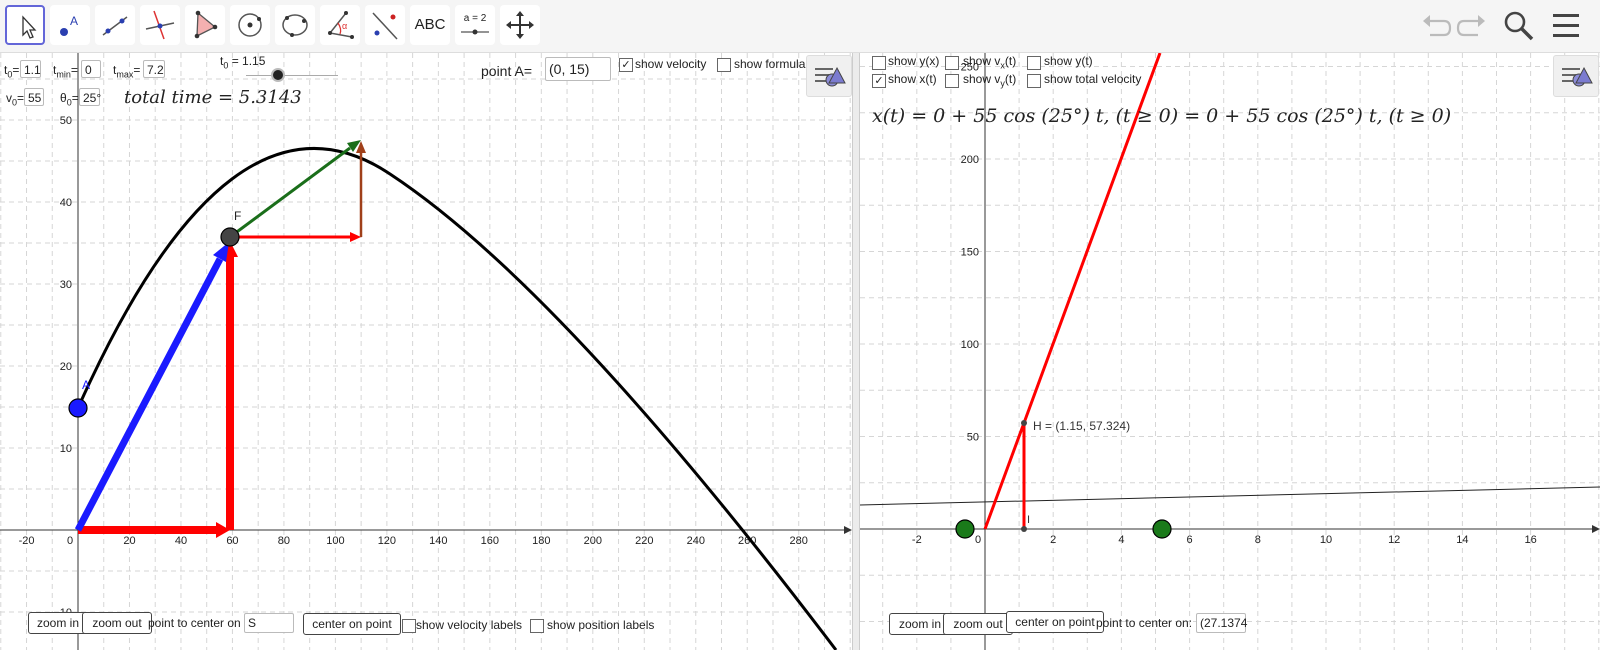 Image resolution: width=1600 pixels, height=650 pixels. I want to click on t0-input: 1.1, so click(30, 69).